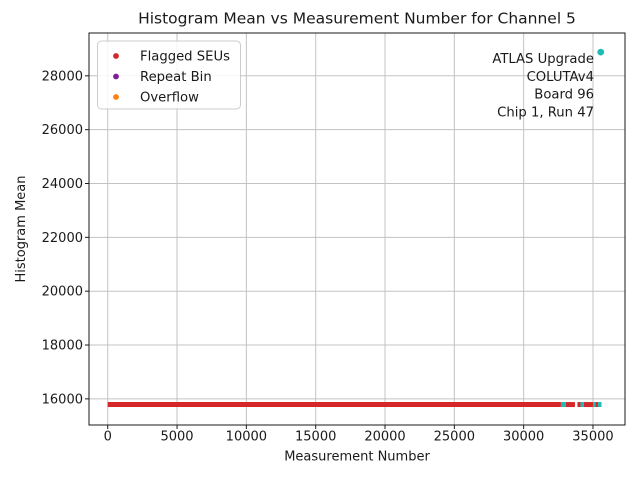 The image size is (640, 480). Describe the element at coordinates (543, 59) in the screenshot. I see `annotation-line: ATLAS Upgrade` at that location.